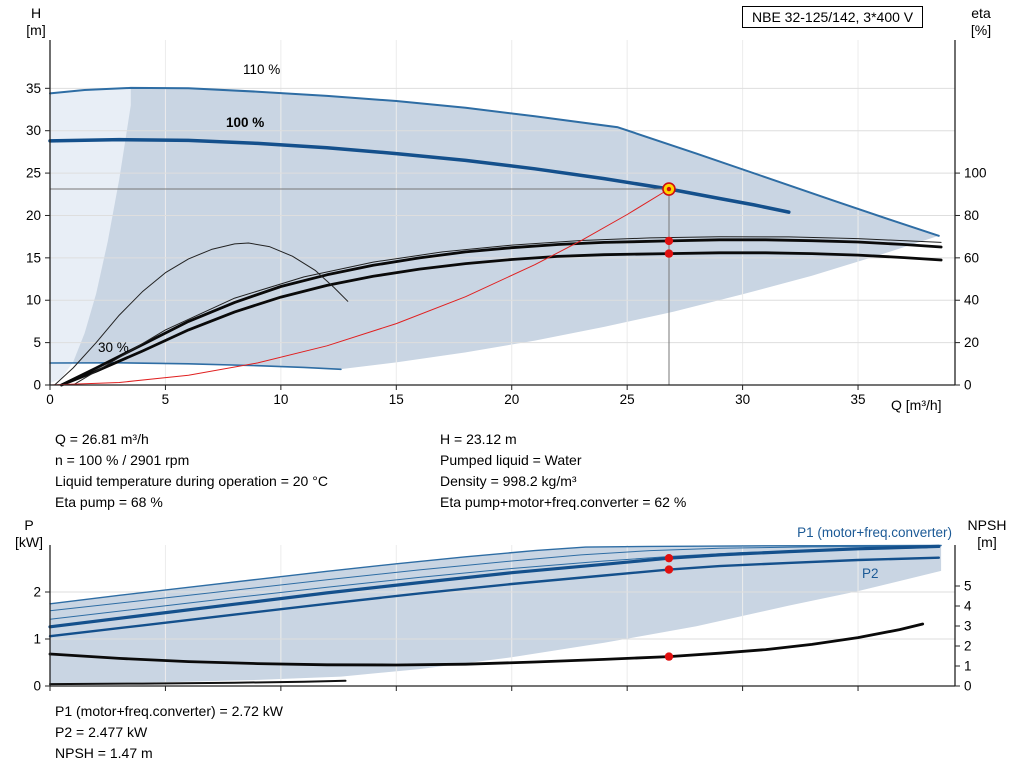 This screenshot has width=1024, height=781. Describe the element at coordinates (101, 732) in the screenshot. I see `result-p2: P2 = 2.477 kW` at that location.